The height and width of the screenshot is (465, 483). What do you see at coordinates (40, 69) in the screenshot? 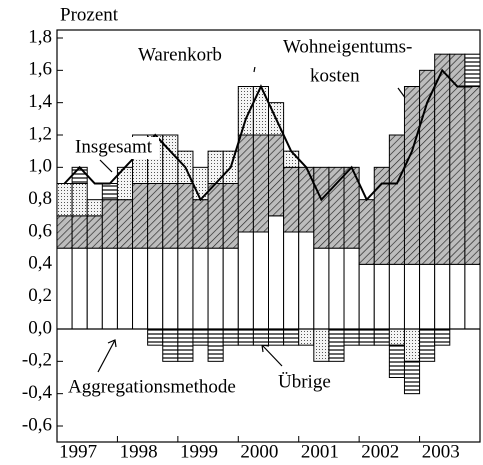
I see `y-tick-label: 1,6` at bounding box center [40, 69].